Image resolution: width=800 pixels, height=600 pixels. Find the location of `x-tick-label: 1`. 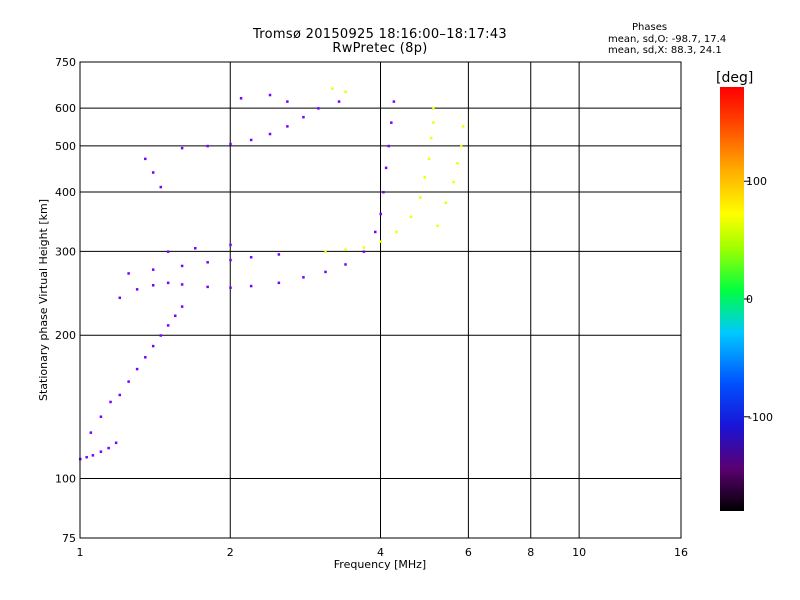

x-tick-label: 1 is located at coordinates (80, 552).